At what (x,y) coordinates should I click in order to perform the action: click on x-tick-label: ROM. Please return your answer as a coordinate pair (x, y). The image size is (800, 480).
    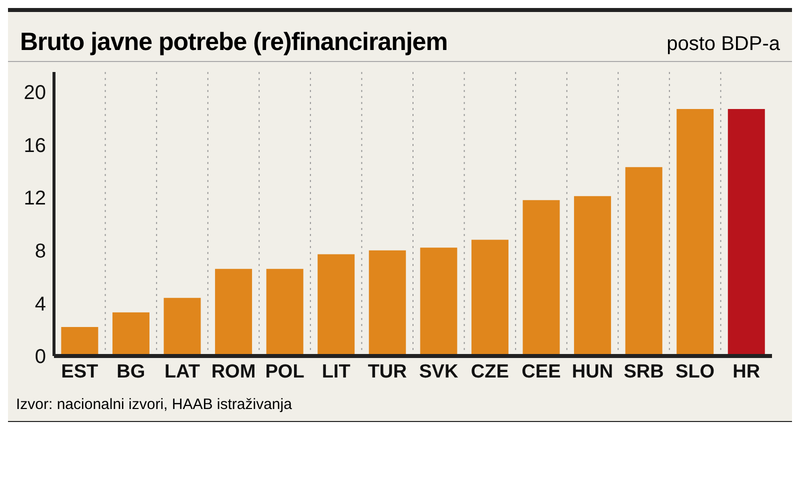
    Looking at the image, I should click on (233, 371).